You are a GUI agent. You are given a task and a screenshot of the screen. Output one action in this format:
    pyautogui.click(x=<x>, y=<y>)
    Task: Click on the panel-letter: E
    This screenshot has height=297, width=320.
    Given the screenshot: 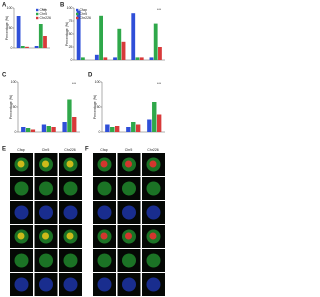 What is the action you would take?
    pyautogui.click(x=4, y=150)
    